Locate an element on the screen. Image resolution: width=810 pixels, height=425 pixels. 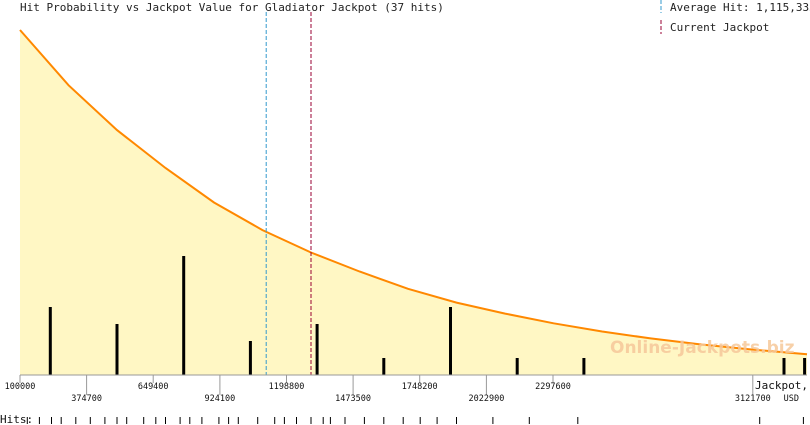
legend: Average Hit: 1,115,335 Current Jackpot is located at coordinates (735, 17).